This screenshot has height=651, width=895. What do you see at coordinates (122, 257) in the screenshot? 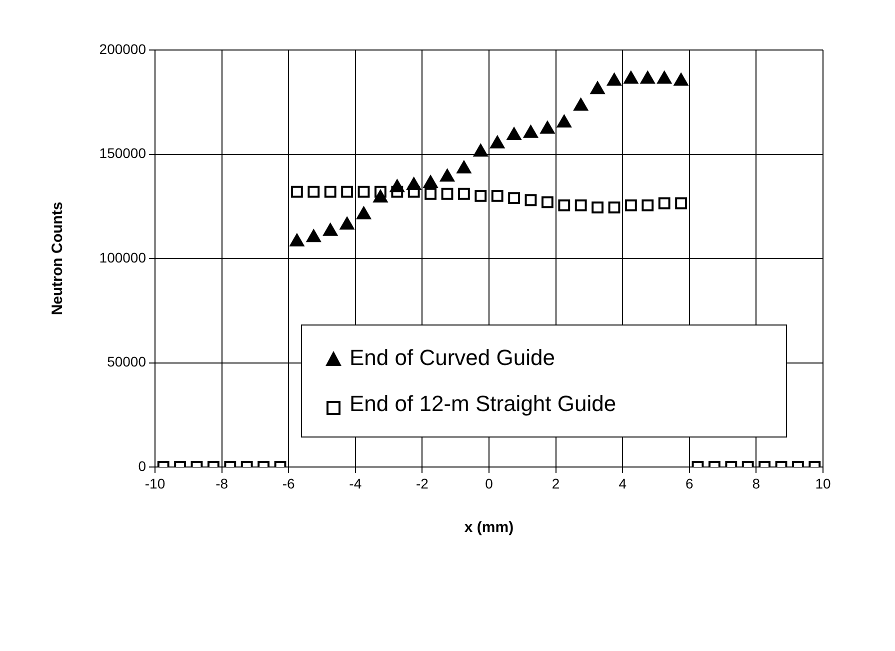
I see `y-tick-label: 100000` at bounding box center [122, 257].